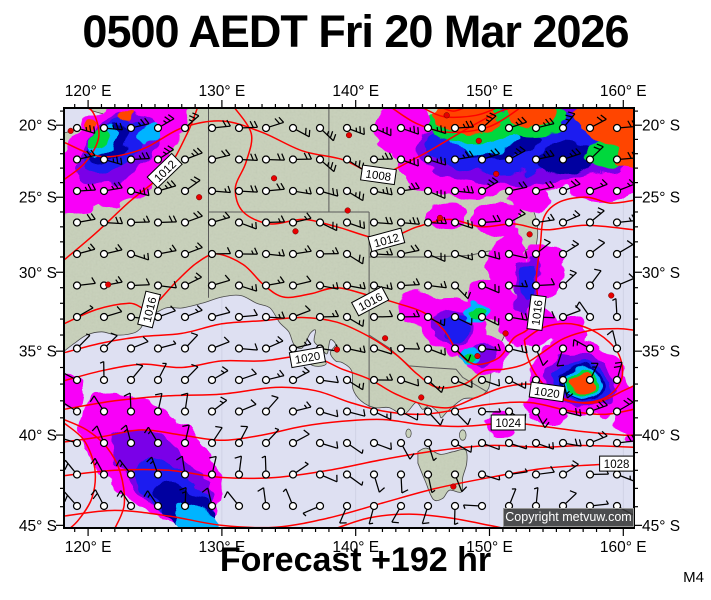 The width and height of the screenshot is (711, 600). I want to click on copyright-badge: Copyright metvuw.com, so click(568, 517).